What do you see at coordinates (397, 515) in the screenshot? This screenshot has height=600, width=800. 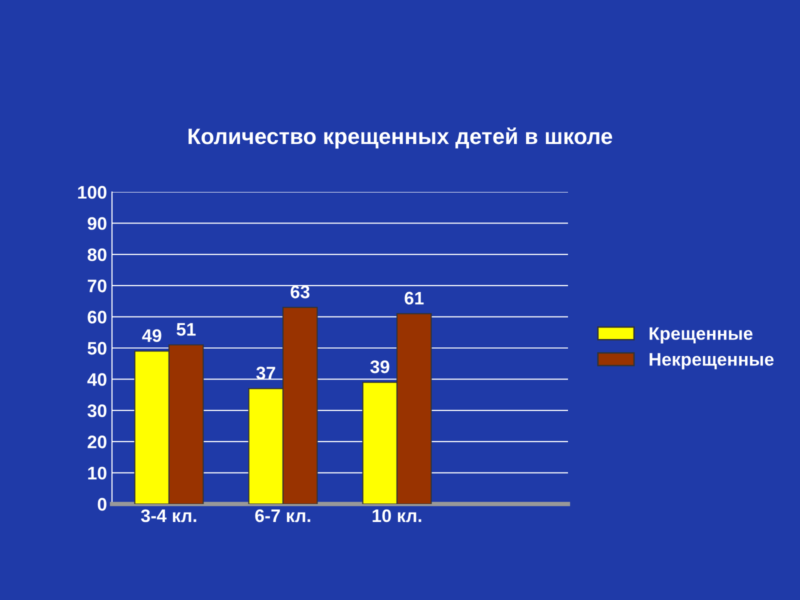 I see `x-tick-label: 10 кл.` at bounding box center [397, 515].